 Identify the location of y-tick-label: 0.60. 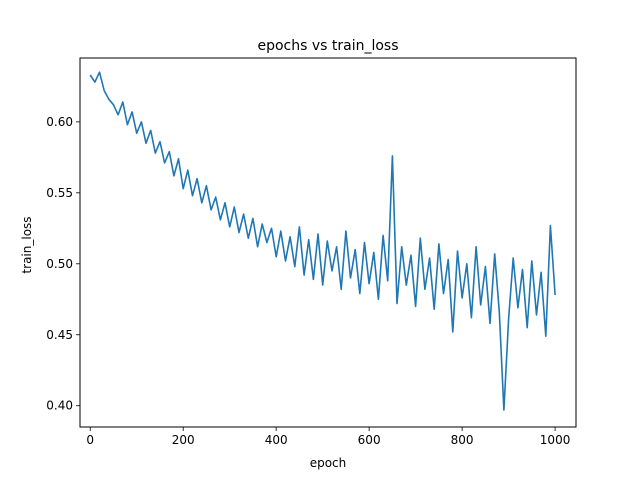
(59, 122).